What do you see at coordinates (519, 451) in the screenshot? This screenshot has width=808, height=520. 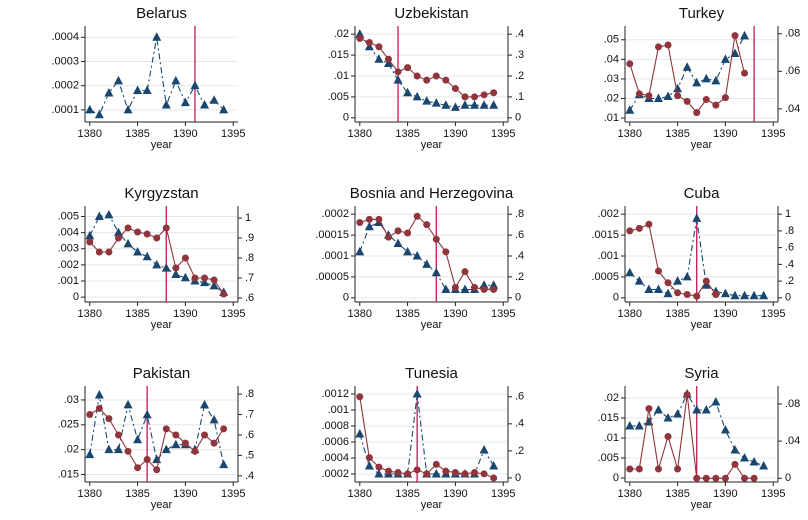 I see `y2-tick-label: .2` at bounding box center [519, 451].